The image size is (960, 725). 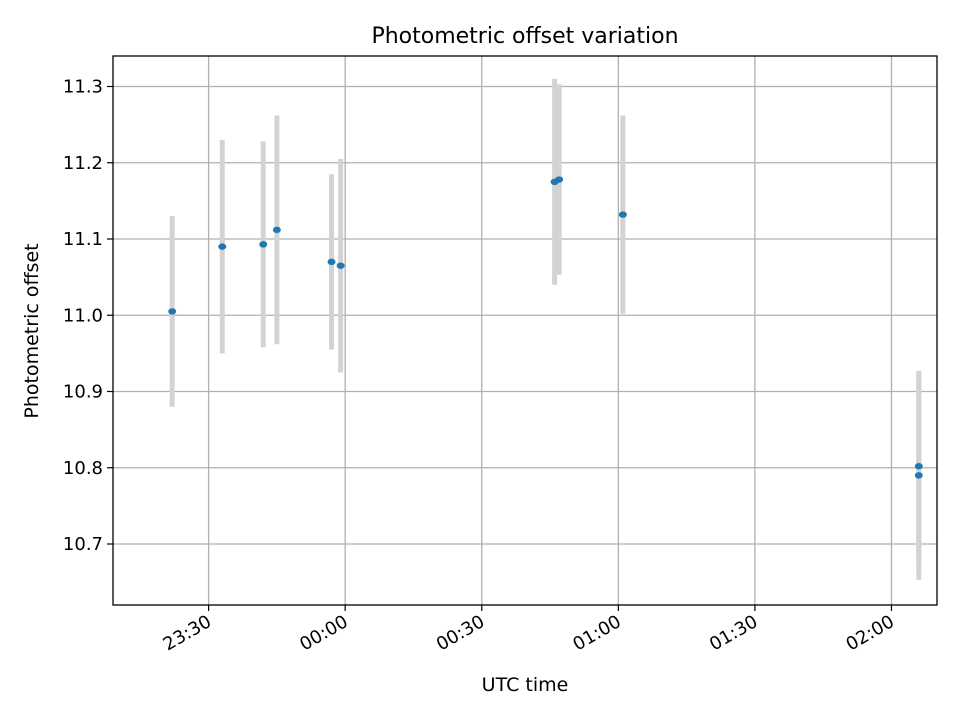 What do you see at coordinates (596, 633) in the screenshot?
I see `x-tick-label: 01:00` at bounding box center [596, 633].